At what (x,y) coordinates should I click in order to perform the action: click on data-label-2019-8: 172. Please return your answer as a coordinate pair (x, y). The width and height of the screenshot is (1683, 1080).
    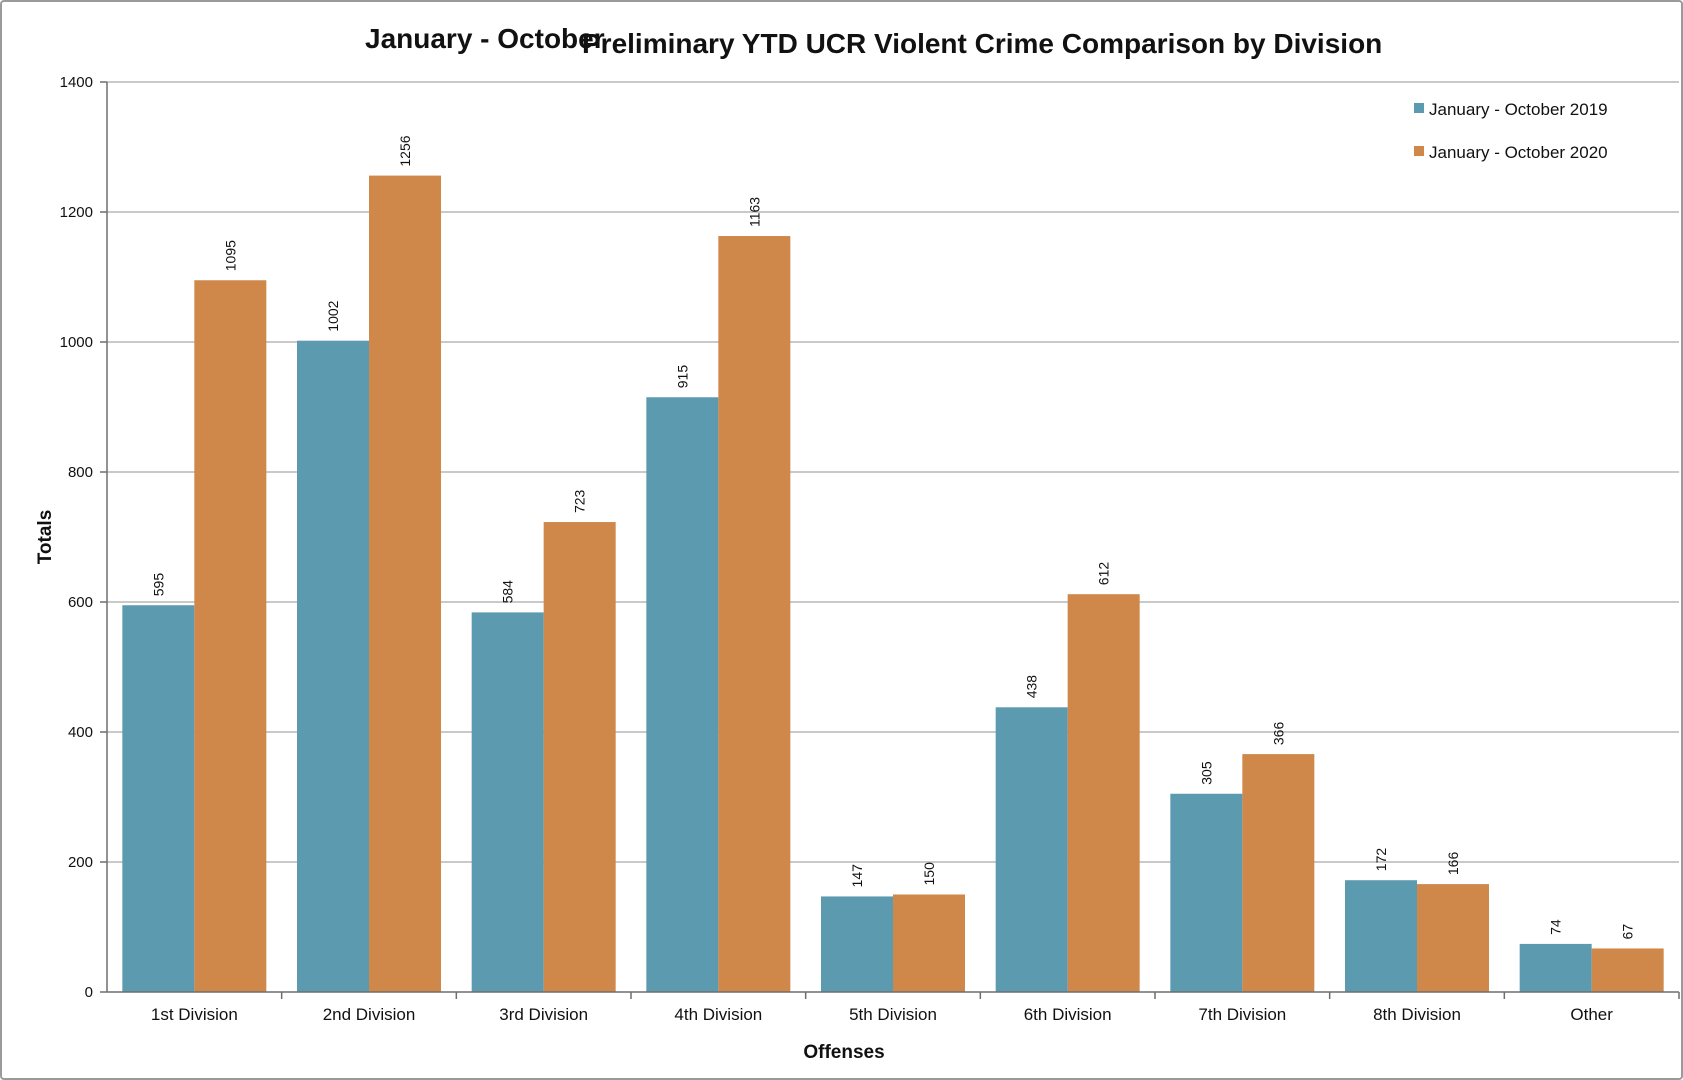
    Looking at the image, I should click on (1381, 860).